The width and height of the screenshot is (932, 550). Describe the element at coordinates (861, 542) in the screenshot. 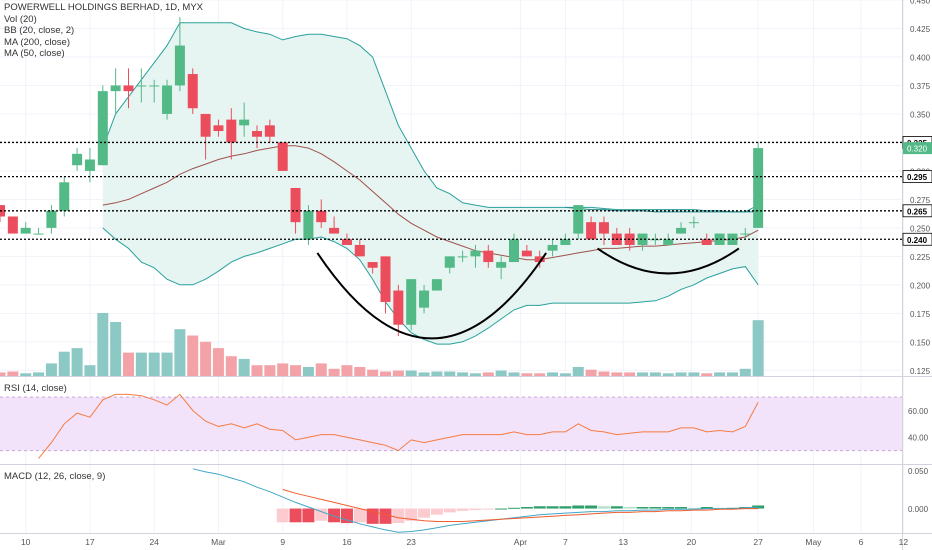

I see `x-tick-label: 6` at that location.